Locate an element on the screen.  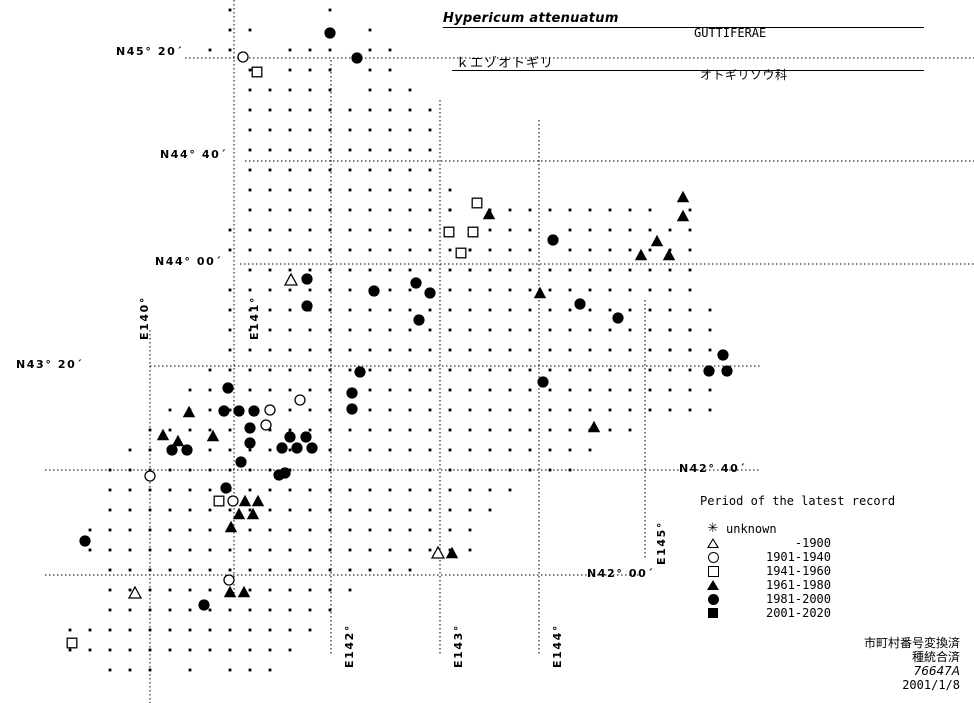
legend-label: 2001-2020 is located at coordinates (798, 613).